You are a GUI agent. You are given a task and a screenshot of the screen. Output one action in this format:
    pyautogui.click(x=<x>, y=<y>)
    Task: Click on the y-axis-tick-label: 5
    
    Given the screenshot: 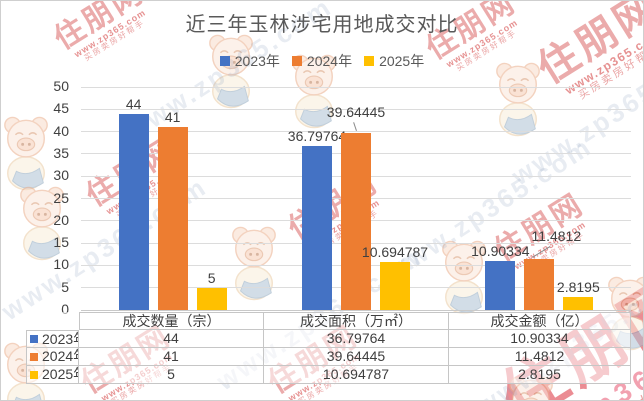 What is the action you would take?
    pyautogui.click(x=65, y=286)
    